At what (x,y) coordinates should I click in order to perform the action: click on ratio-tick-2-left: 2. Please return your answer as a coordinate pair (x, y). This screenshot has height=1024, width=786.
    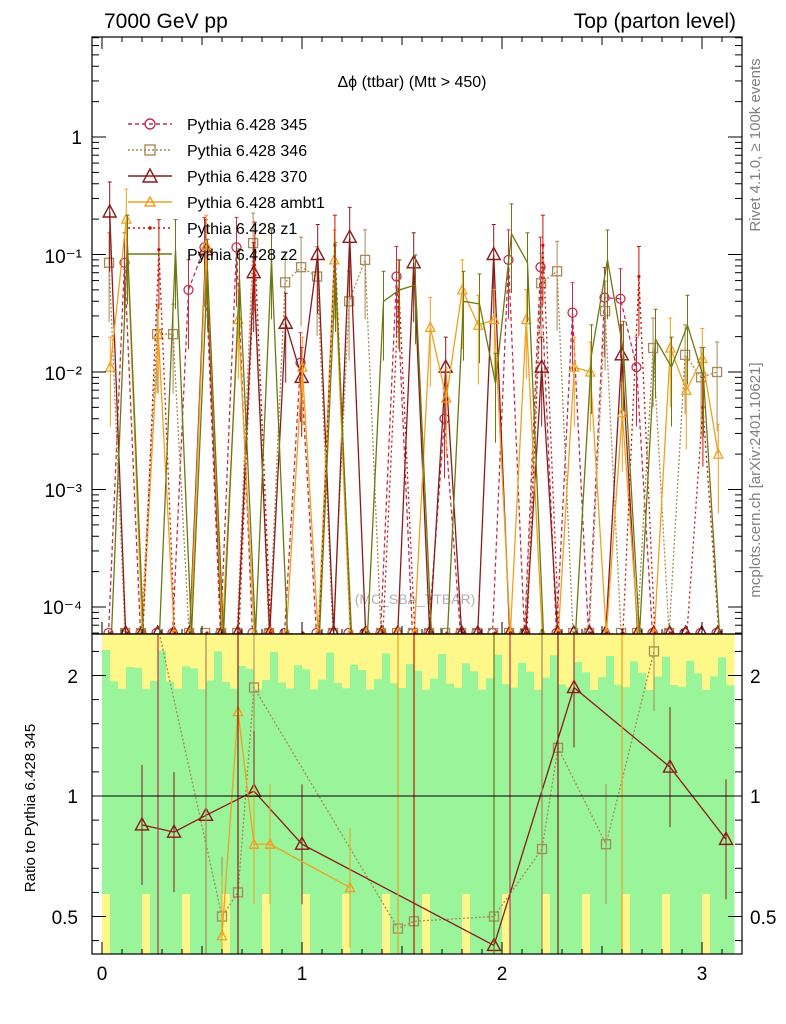
    Looking at the image, I should click on (72, 677).